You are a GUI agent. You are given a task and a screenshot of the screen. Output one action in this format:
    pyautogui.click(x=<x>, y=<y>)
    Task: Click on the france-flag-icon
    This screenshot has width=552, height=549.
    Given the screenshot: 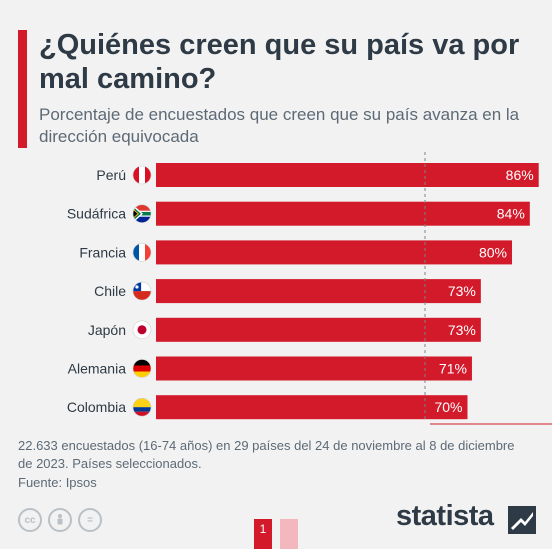 What is the action you would take?
    pyautogui.click(x=142, y=252)
    